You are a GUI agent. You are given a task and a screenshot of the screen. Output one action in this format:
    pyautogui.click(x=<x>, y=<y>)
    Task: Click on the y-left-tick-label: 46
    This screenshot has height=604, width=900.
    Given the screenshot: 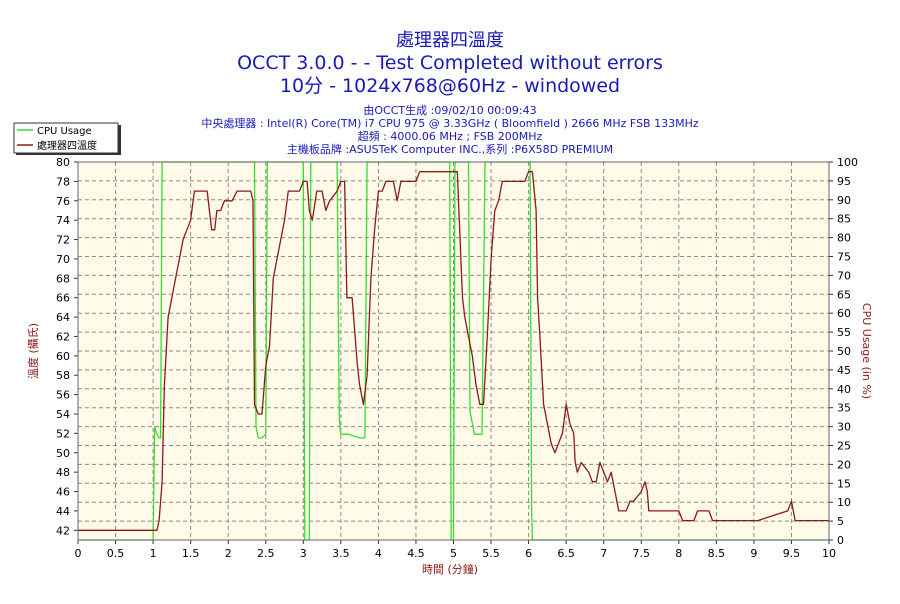 What is the action you would take?
    pyautogui.click(x=63, y=492)
    